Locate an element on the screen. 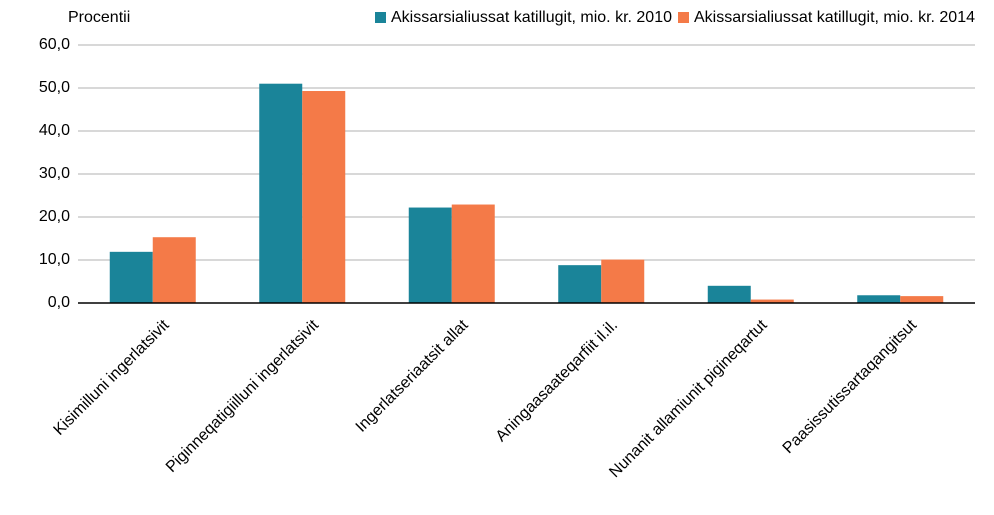 The image size is (994, 515). y-tick-label: 30,0 is located at coordinates (54, 173).